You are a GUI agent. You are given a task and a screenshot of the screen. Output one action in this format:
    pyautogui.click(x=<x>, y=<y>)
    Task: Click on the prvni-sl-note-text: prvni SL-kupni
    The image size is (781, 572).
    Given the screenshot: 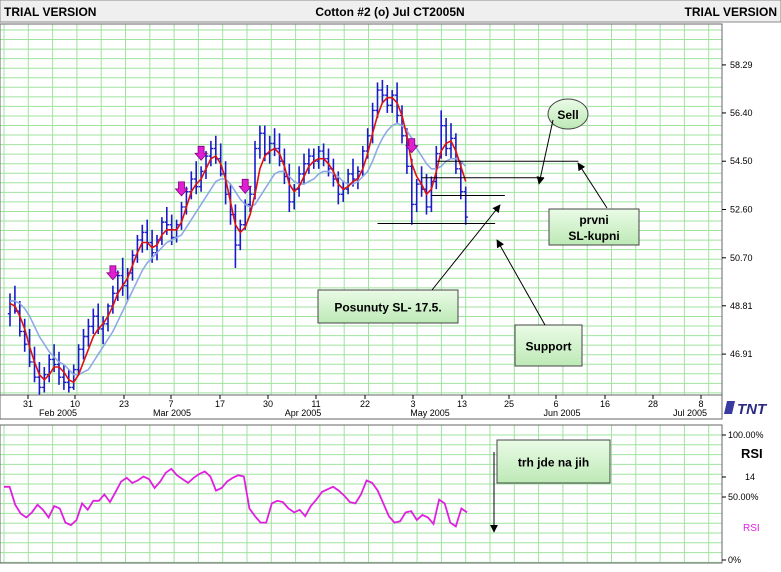 What is the action you would take?
    pyautogui.click(x=593, y=228)
    